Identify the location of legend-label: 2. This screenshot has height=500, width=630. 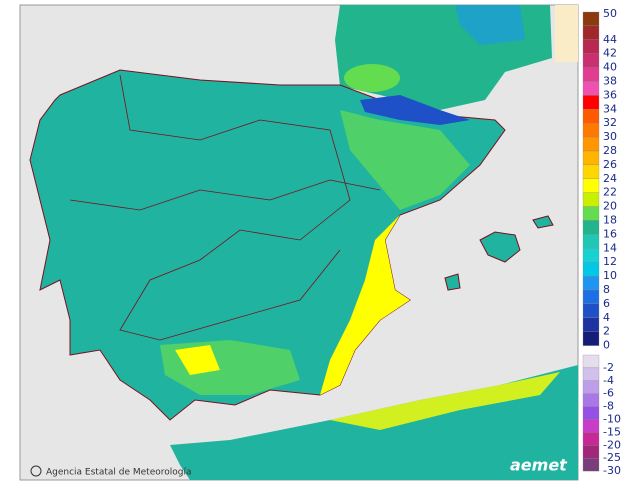
(606, 331).